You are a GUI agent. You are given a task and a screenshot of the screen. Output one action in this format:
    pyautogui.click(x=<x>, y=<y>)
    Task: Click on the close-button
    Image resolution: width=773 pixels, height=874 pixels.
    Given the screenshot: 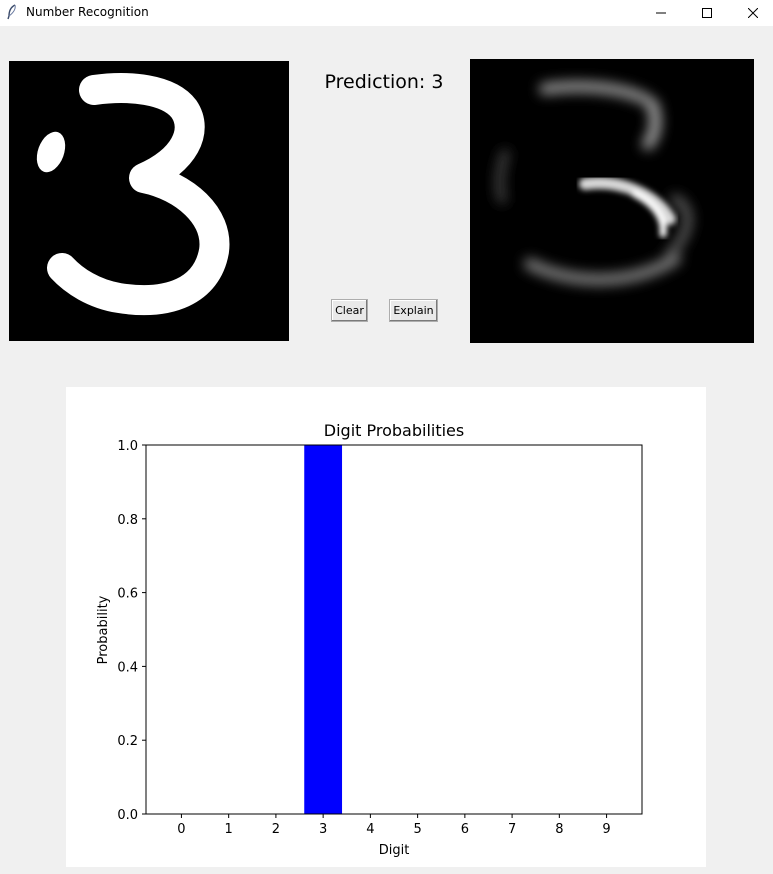 What is the action you would take?
    pyautogui.click(x=751, y=13)
    